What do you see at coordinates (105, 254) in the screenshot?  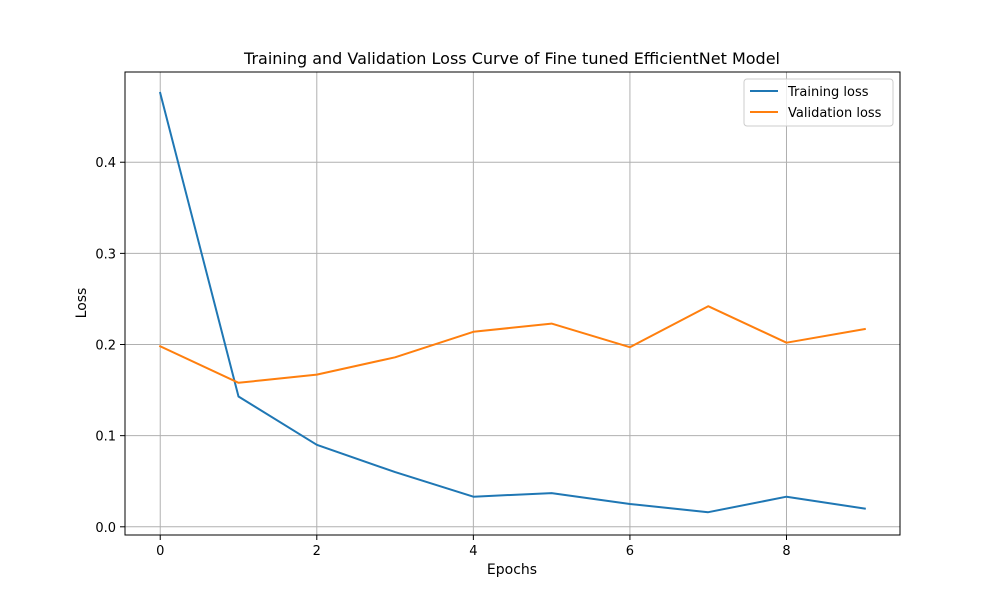 I see `y-tick-label: 0.3` at bounding box center [105, 254].